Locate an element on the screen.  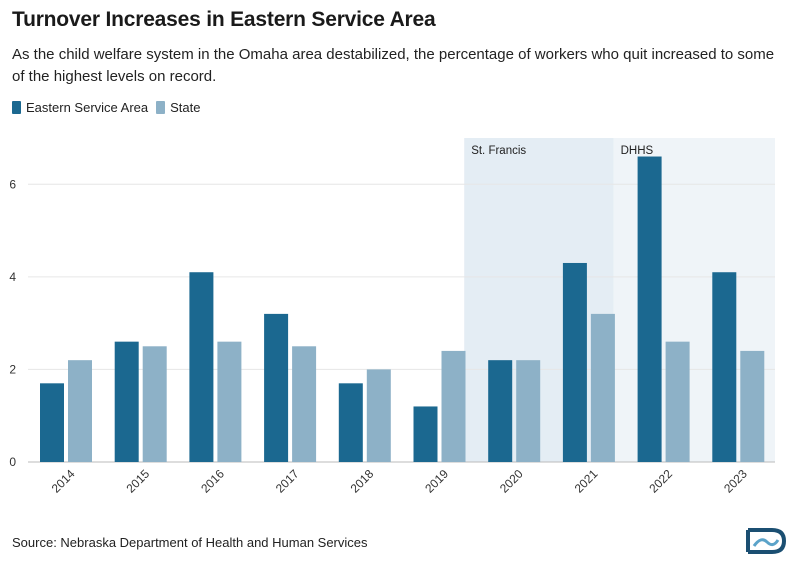
x-tick-label: 2021 is located at coordinates (586, 481).